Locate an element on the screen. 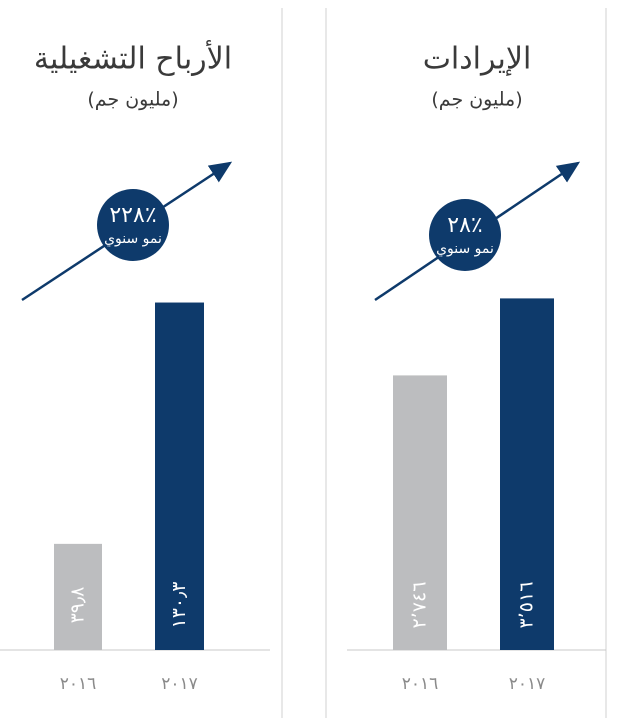 Image resolution: width=618 pixels, height=718 pixels. value-label: ٢٬٧٤٦ is located at coordinates (420, 605).